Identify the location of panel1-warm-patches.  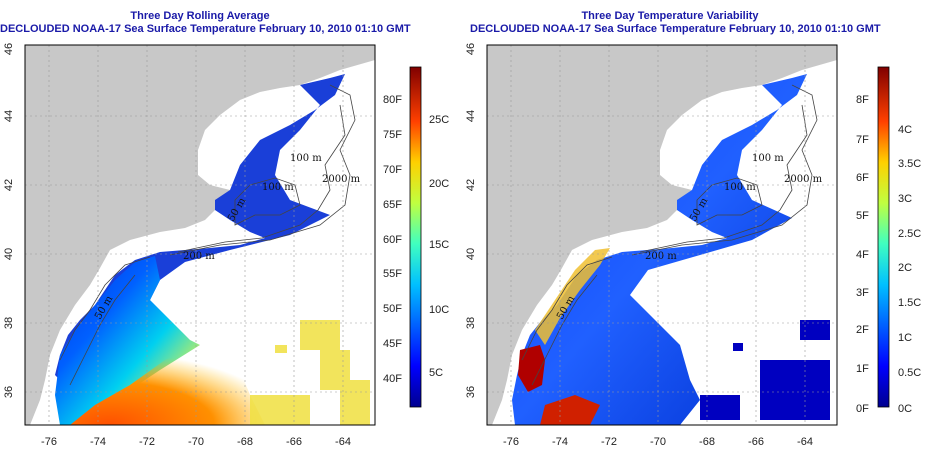
(310, 372).